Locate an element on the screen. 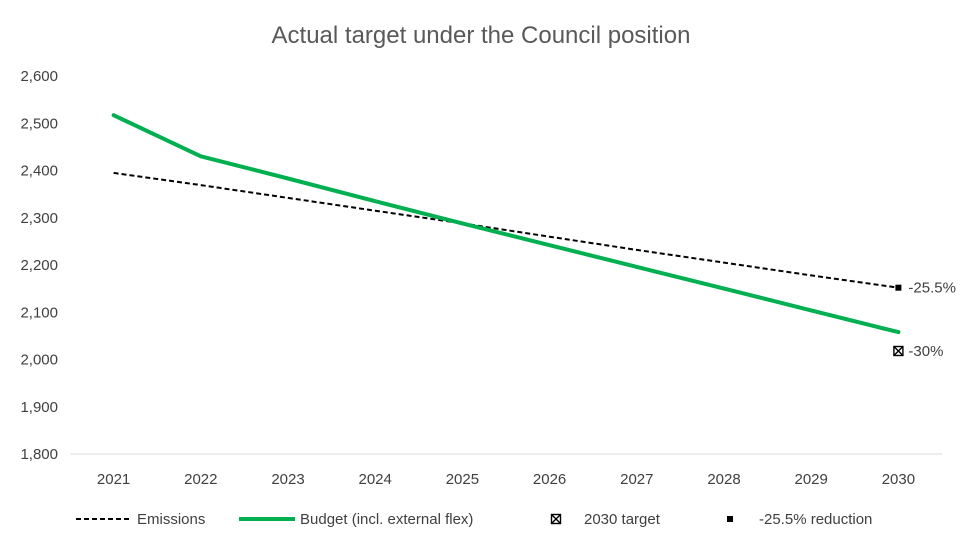  x-tick-label: 2021 is located at coordinates (113, 479).